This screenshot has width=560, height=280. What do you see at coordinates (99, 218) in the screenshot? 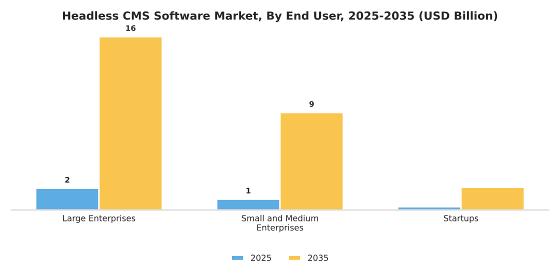
I see `x-tick-label: Large Enterprises` at bounding box center [99, 218].